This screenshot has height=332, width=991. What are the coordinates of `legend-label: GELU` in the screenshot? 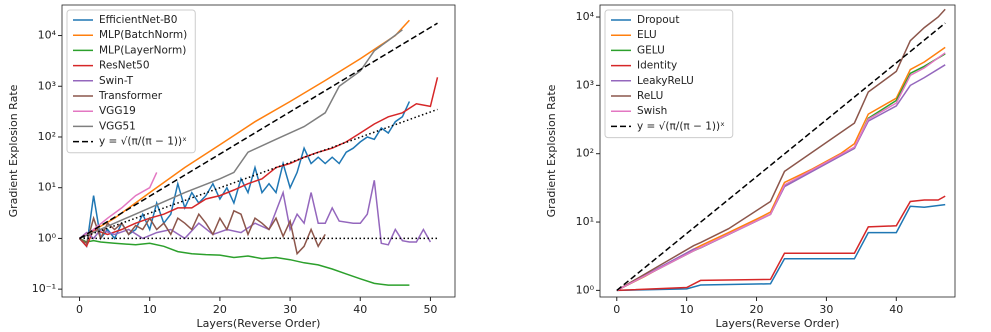 It's located at (651, 50).